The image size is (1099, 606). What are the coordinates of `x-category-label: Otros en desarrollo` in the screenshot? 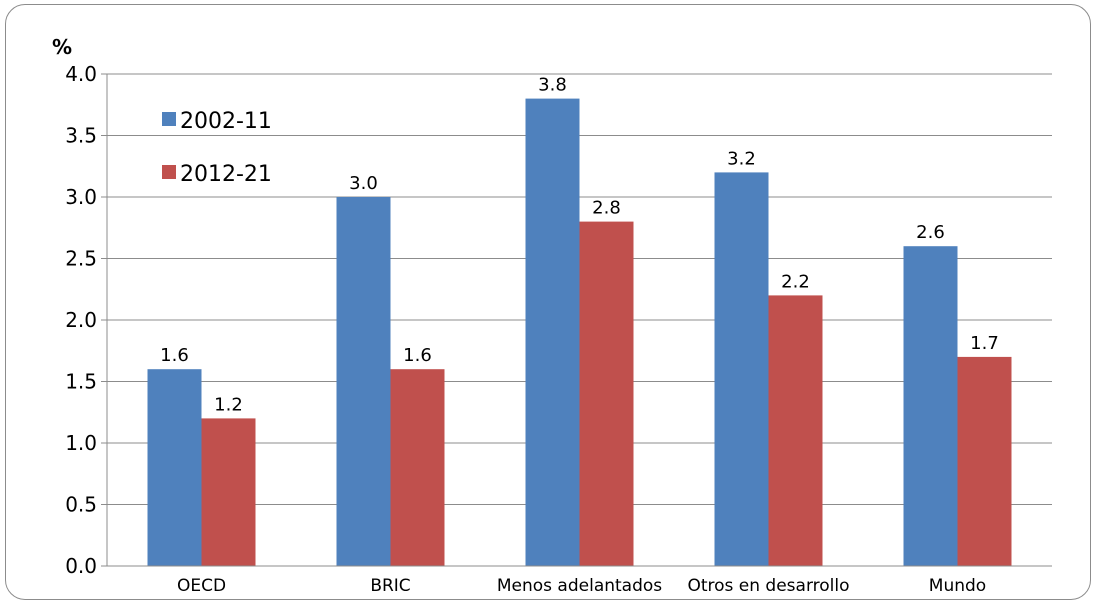 It's located at (768, 586).